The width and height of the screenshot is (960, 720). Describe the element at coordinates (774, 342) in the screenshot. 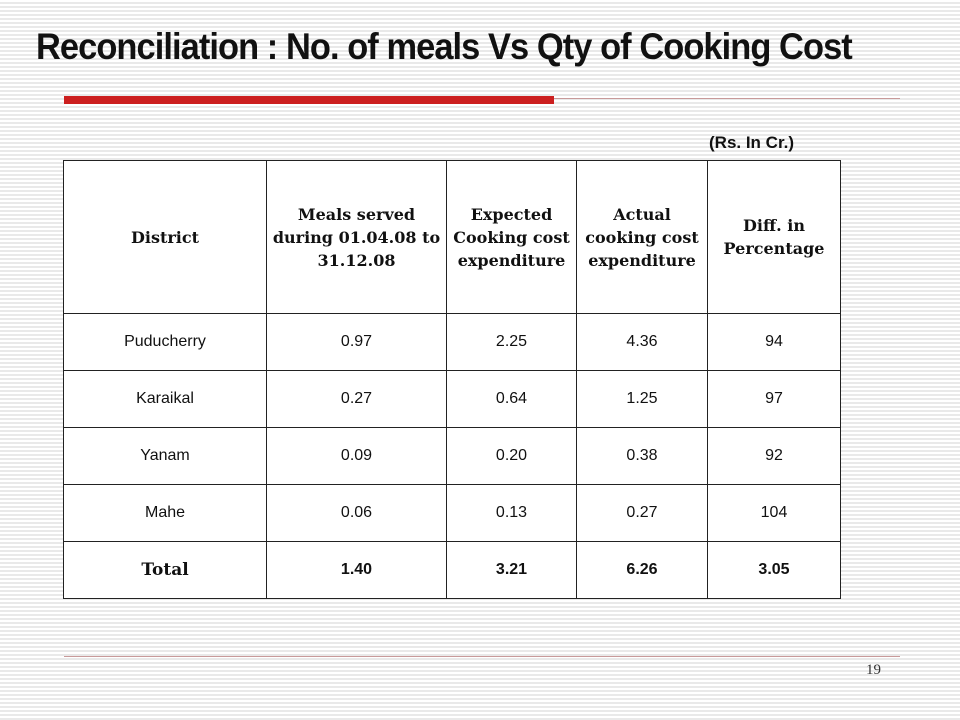

I see `cell-diff: 94` at that location.